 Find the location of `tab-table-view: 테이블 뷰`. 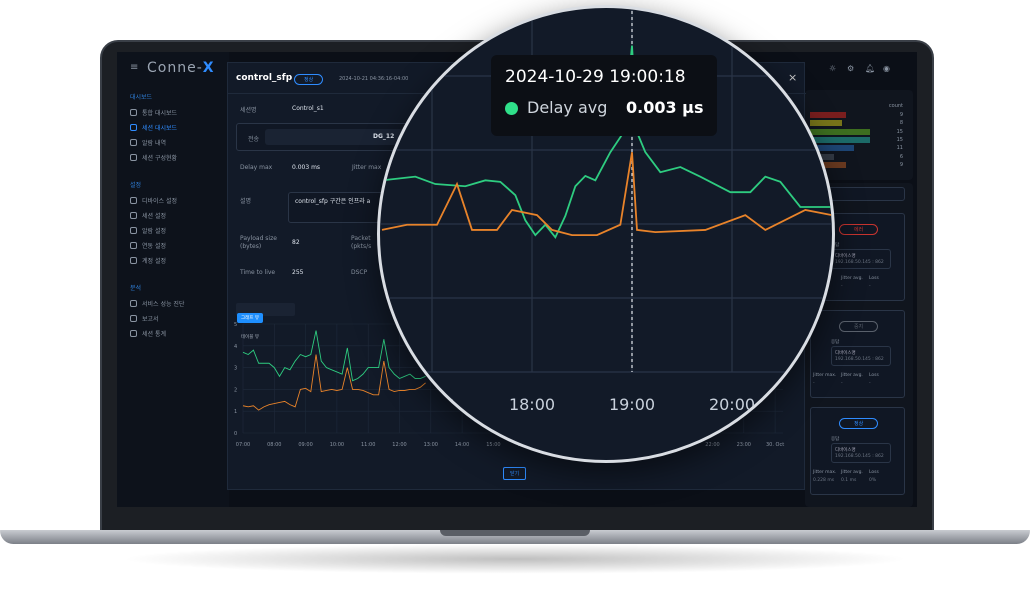

tab-table-view: 테이블 뷰 is located at coordinates (250, 337).